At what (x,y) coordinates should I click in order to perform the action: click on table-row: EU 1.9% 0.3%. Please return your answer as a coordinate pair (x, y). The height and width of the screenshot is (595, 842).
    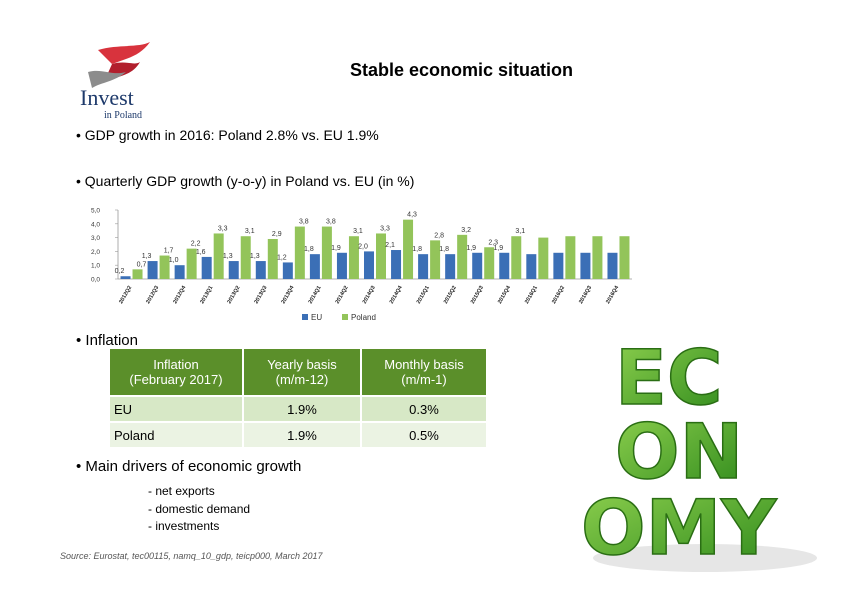
    Looking at the image, I should click on (299, 408).